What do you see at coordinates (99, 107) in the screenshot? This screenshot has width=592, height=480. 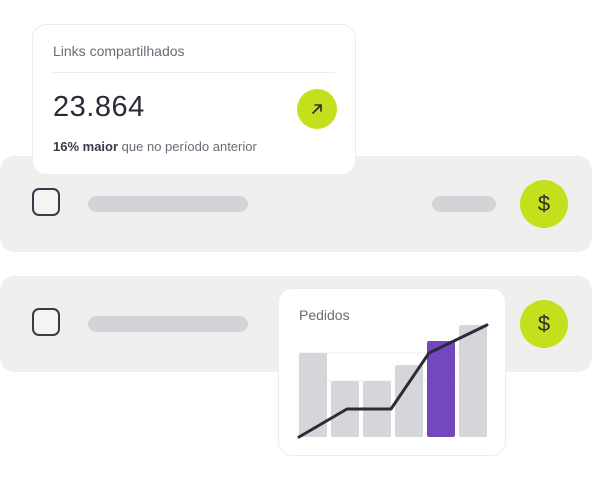 I see `stat-value: 23.864` at bounding box center [99, 107].